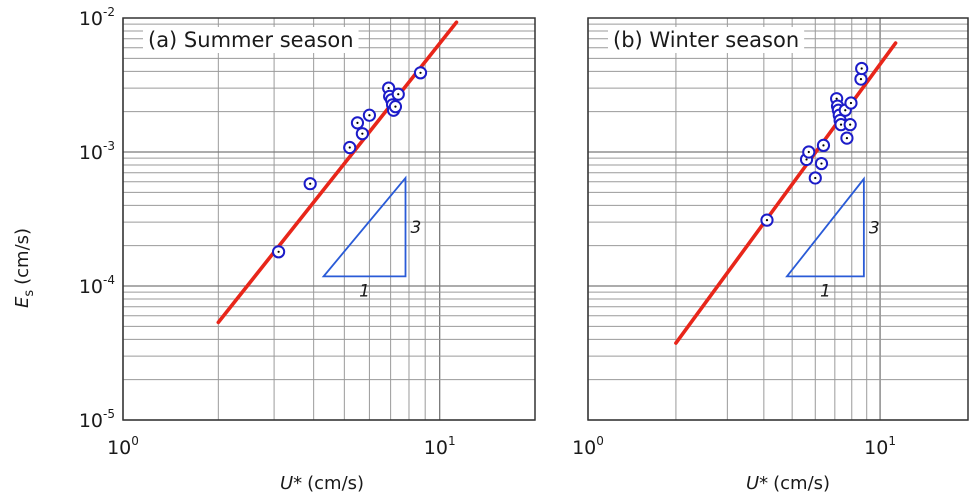 The image size is (975, 500). I want to click on tick-exponent: -2, so click(109, 12).